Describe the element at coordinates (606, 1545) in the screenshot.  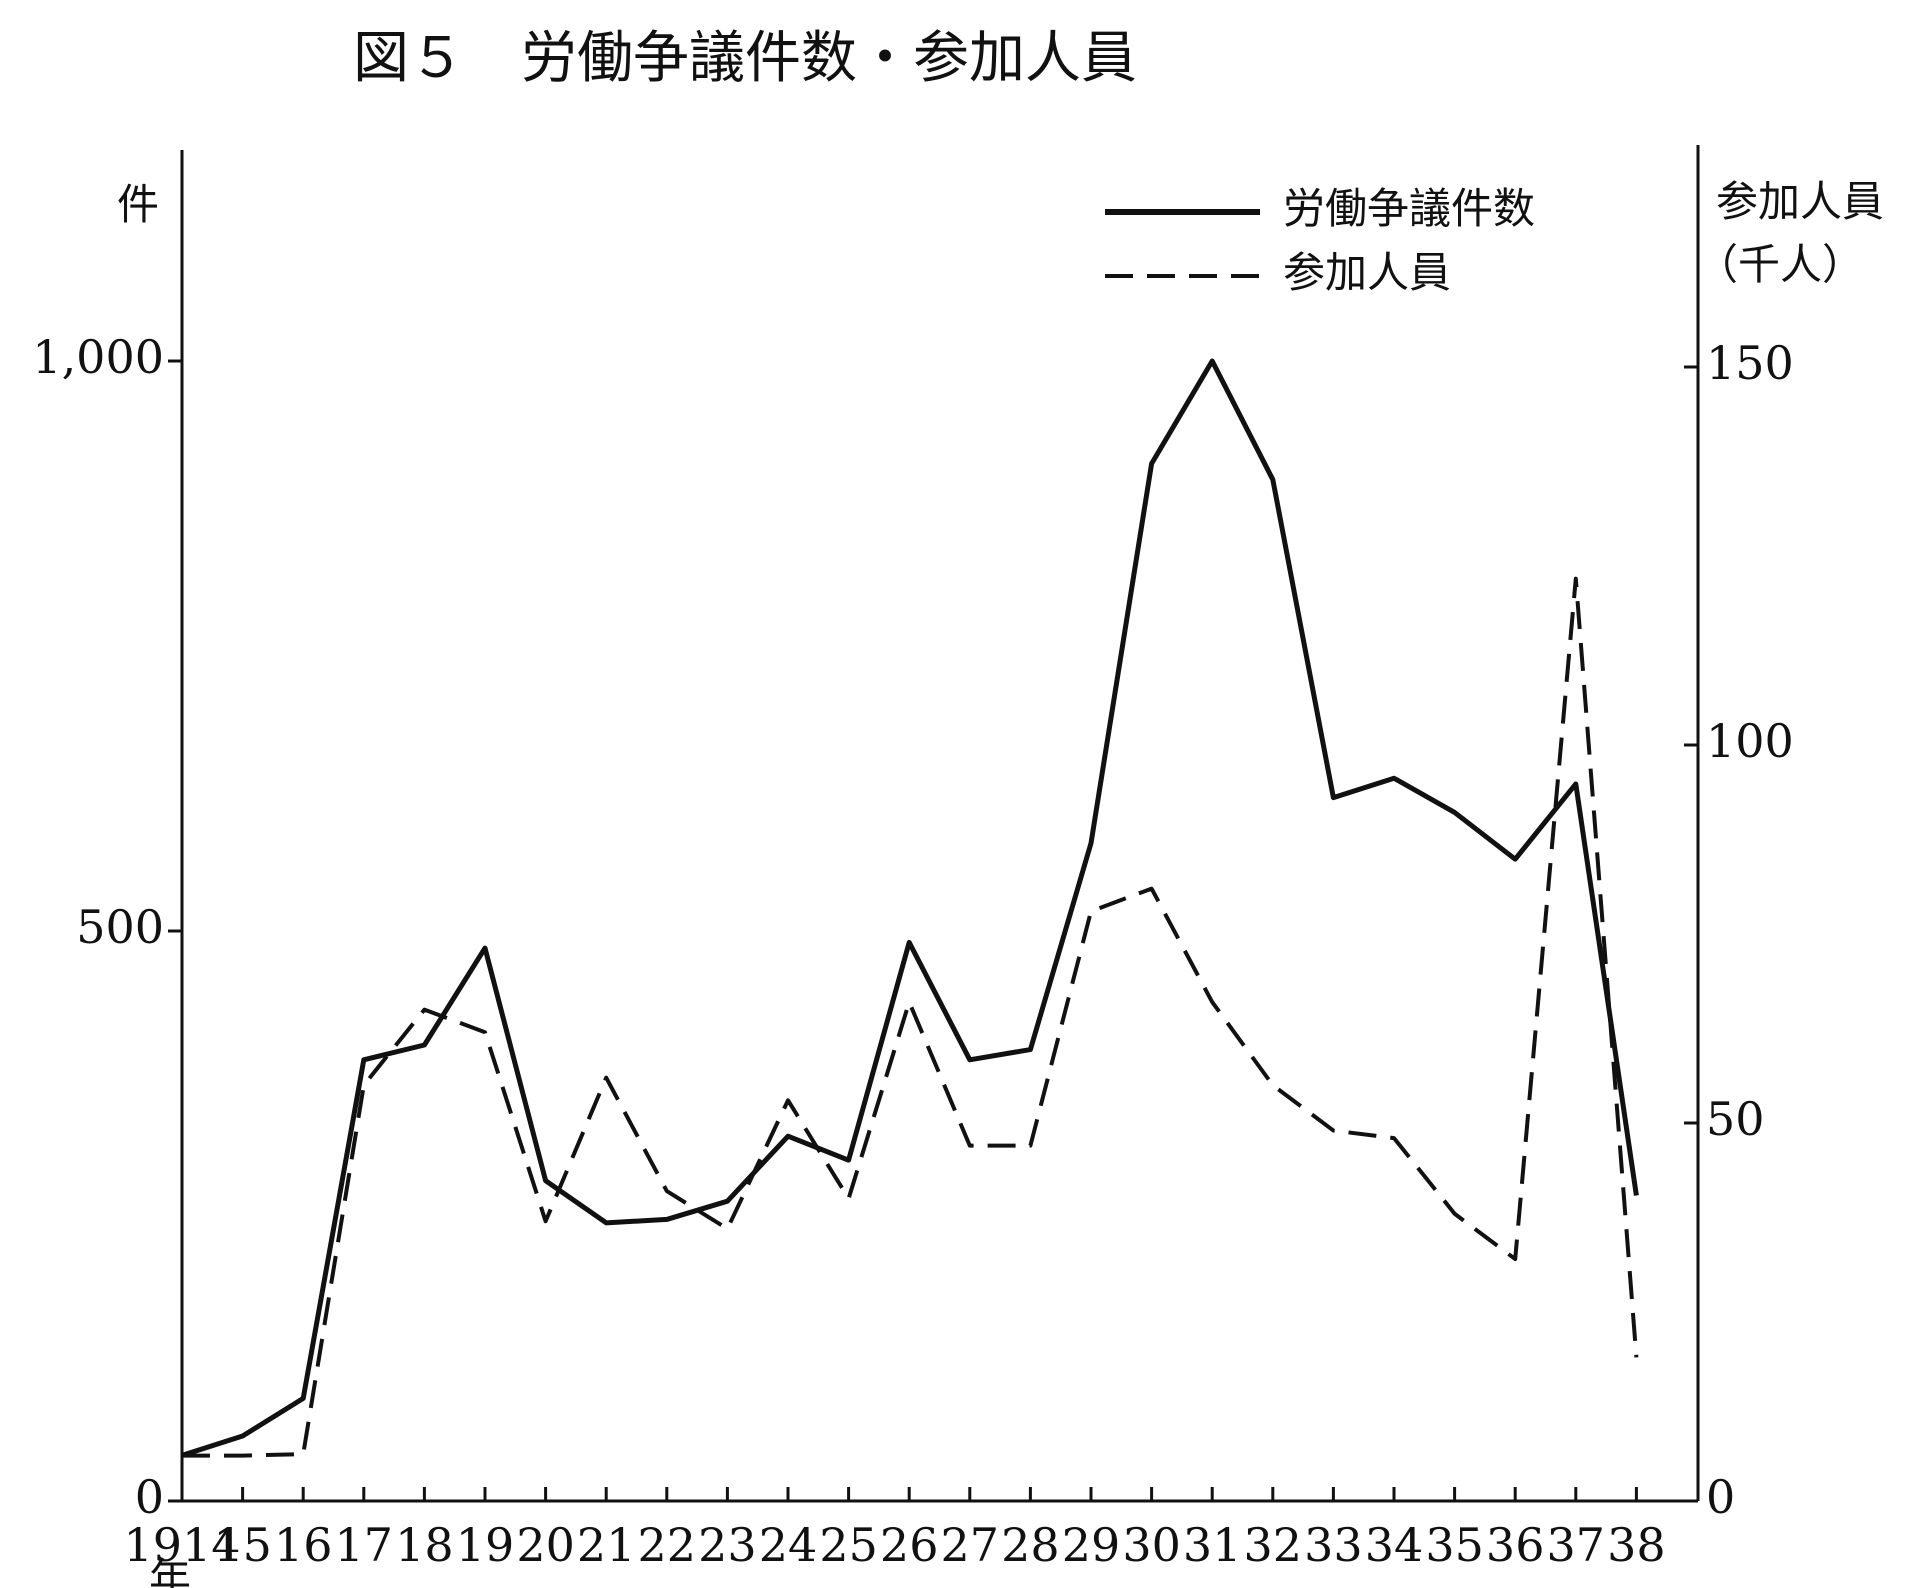
I see `x-tick-label: 21` at that location.